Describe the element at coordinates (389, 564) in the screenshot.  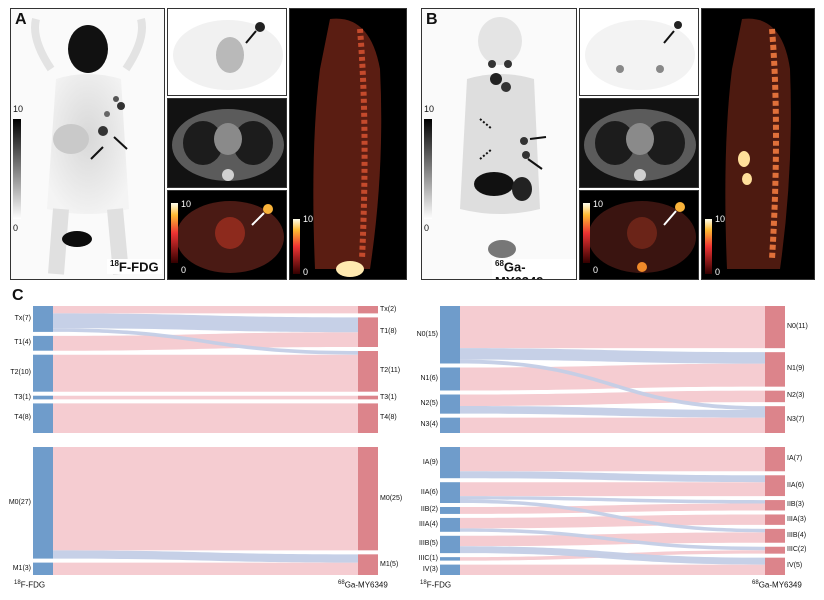
I see `sankey-target-label: M1(5)` at that location.